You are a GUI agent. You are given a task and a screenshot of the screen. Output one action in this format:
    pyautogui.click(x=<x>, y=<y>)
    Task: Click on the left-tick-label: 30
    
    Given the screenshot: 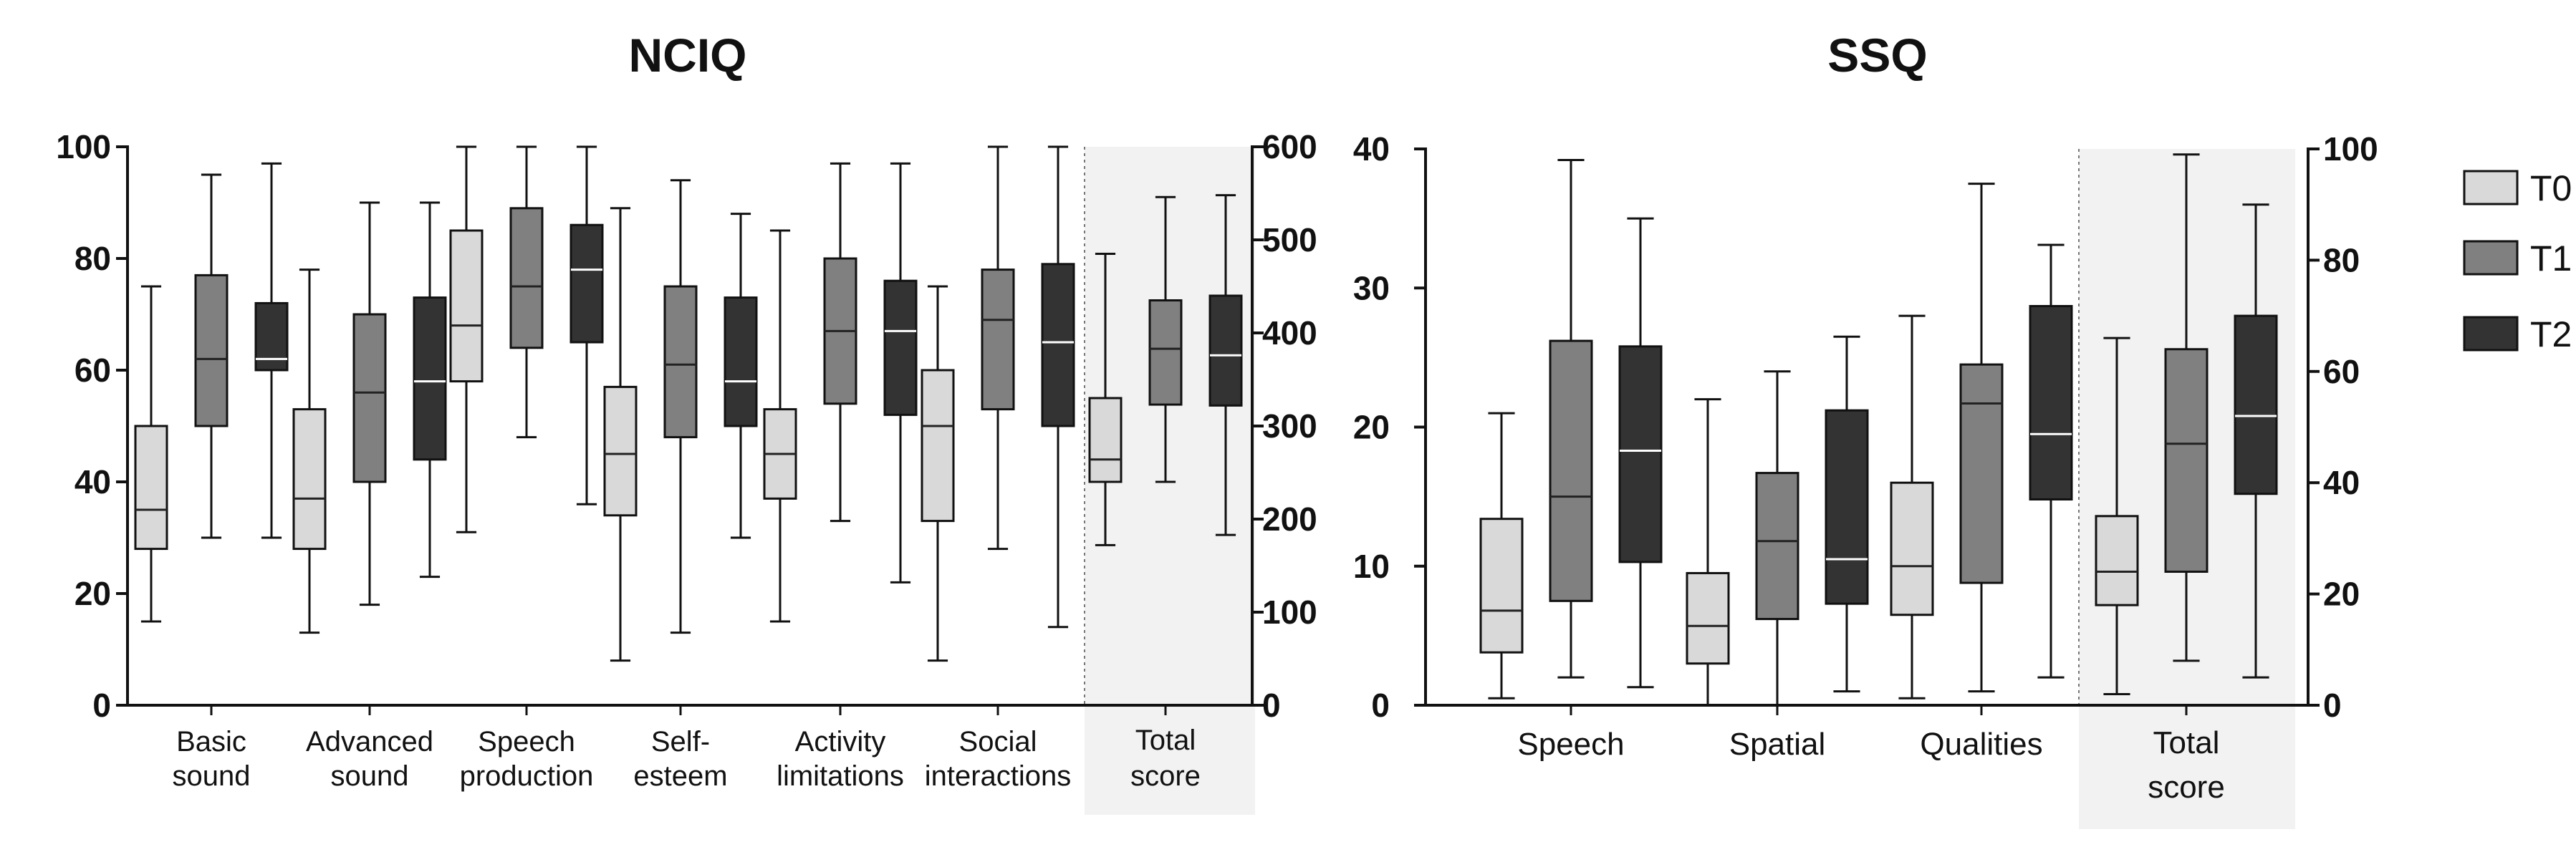 What is the action you would take?
    pyautogui.click(x=1372, y=287)
    